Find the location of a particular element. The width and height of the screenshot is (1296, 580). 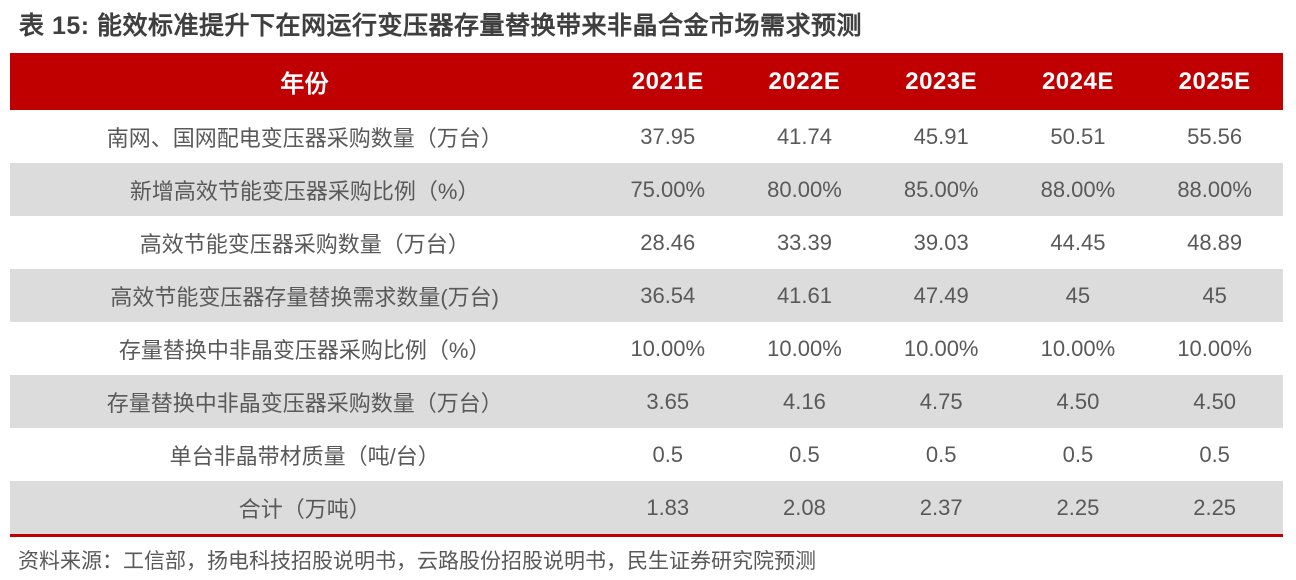

header-row: 年份 2021E 2022E 2023E 2024E 2025E is located at coordinates (646, 81).